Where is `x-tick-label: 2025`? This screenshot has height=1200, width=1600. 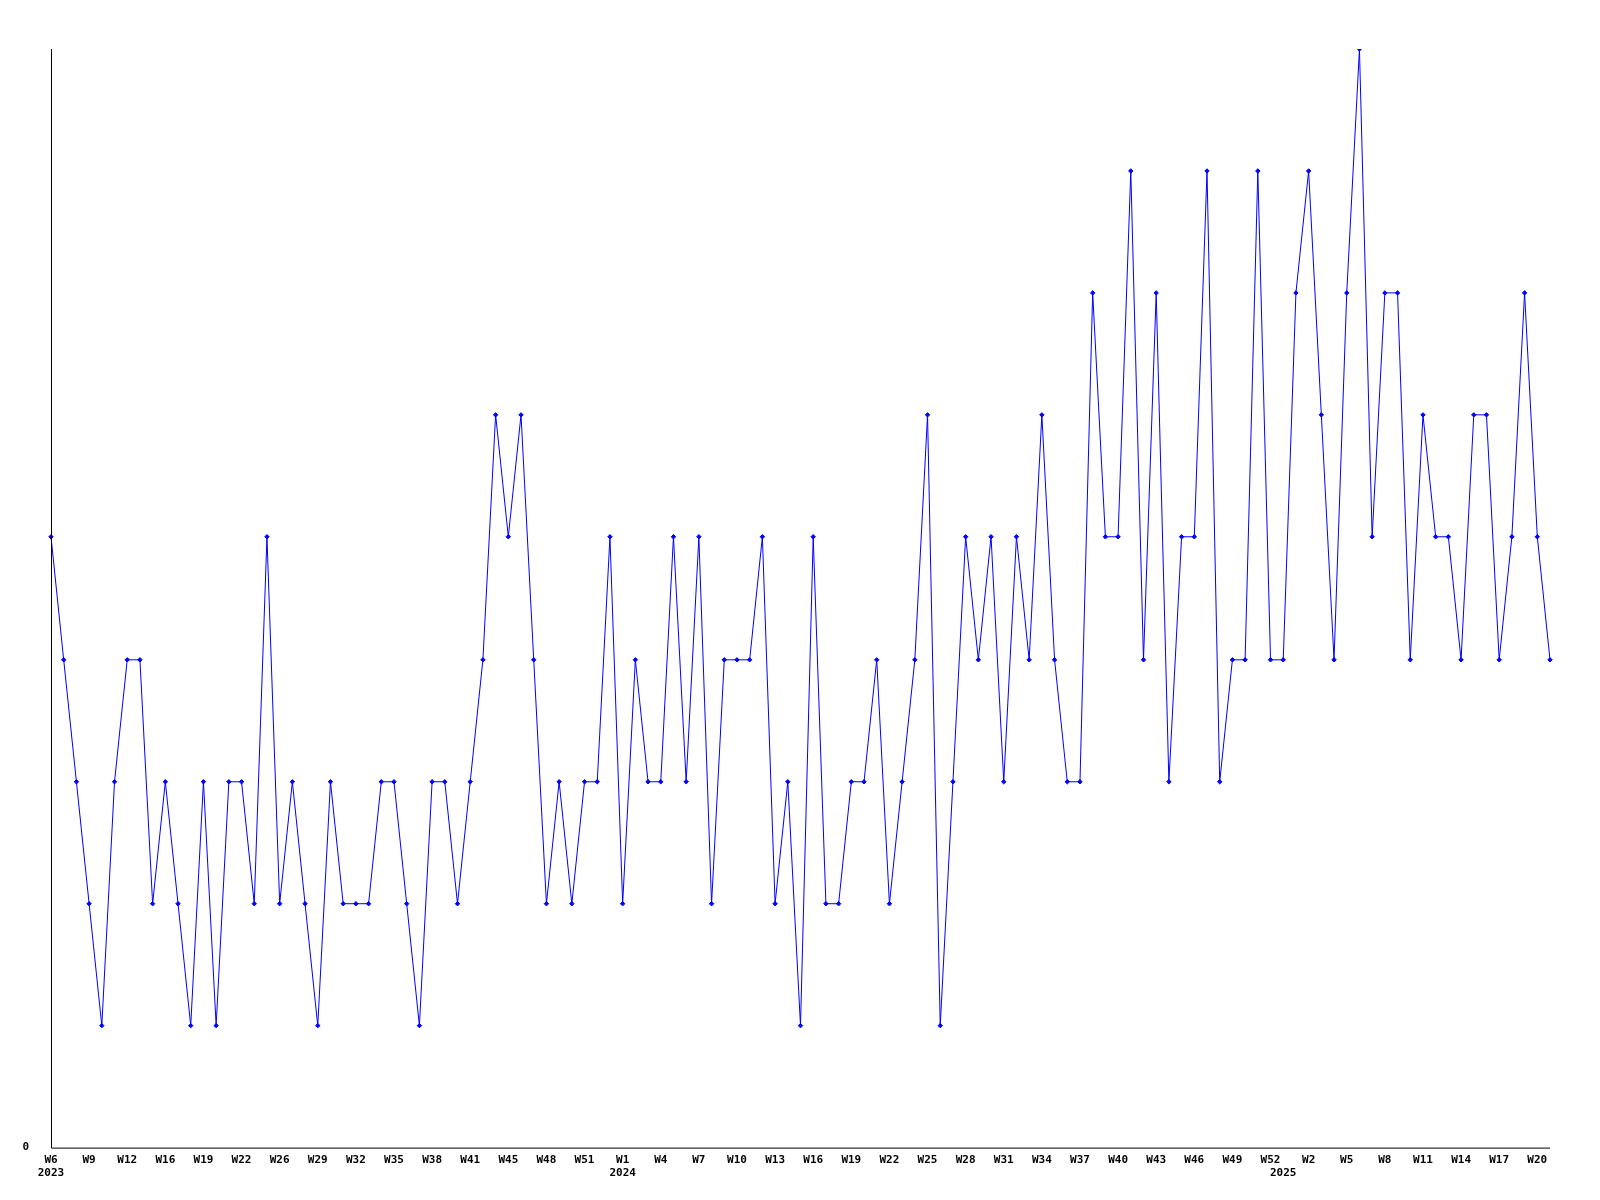 x-tick-label: 2025 is located at coordinates (1283, 1173).